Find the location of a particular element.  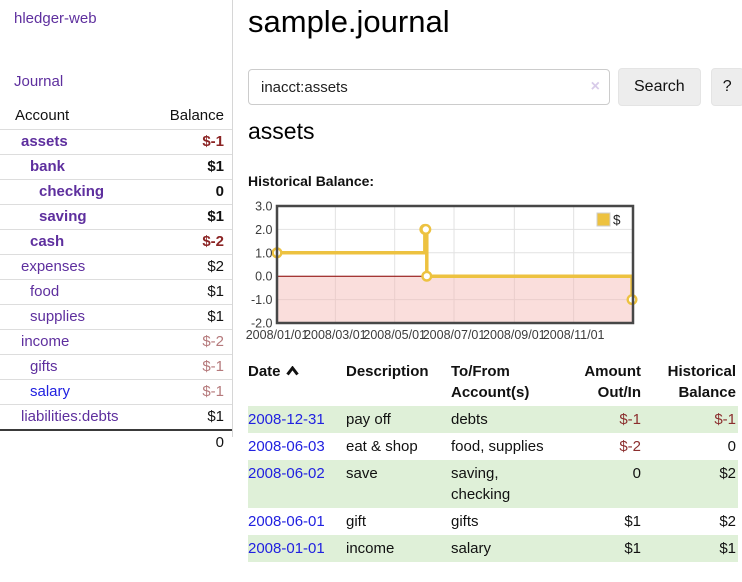

sidebar-account-row: liabilities:debts $1 is located at coordinates (116, 416).